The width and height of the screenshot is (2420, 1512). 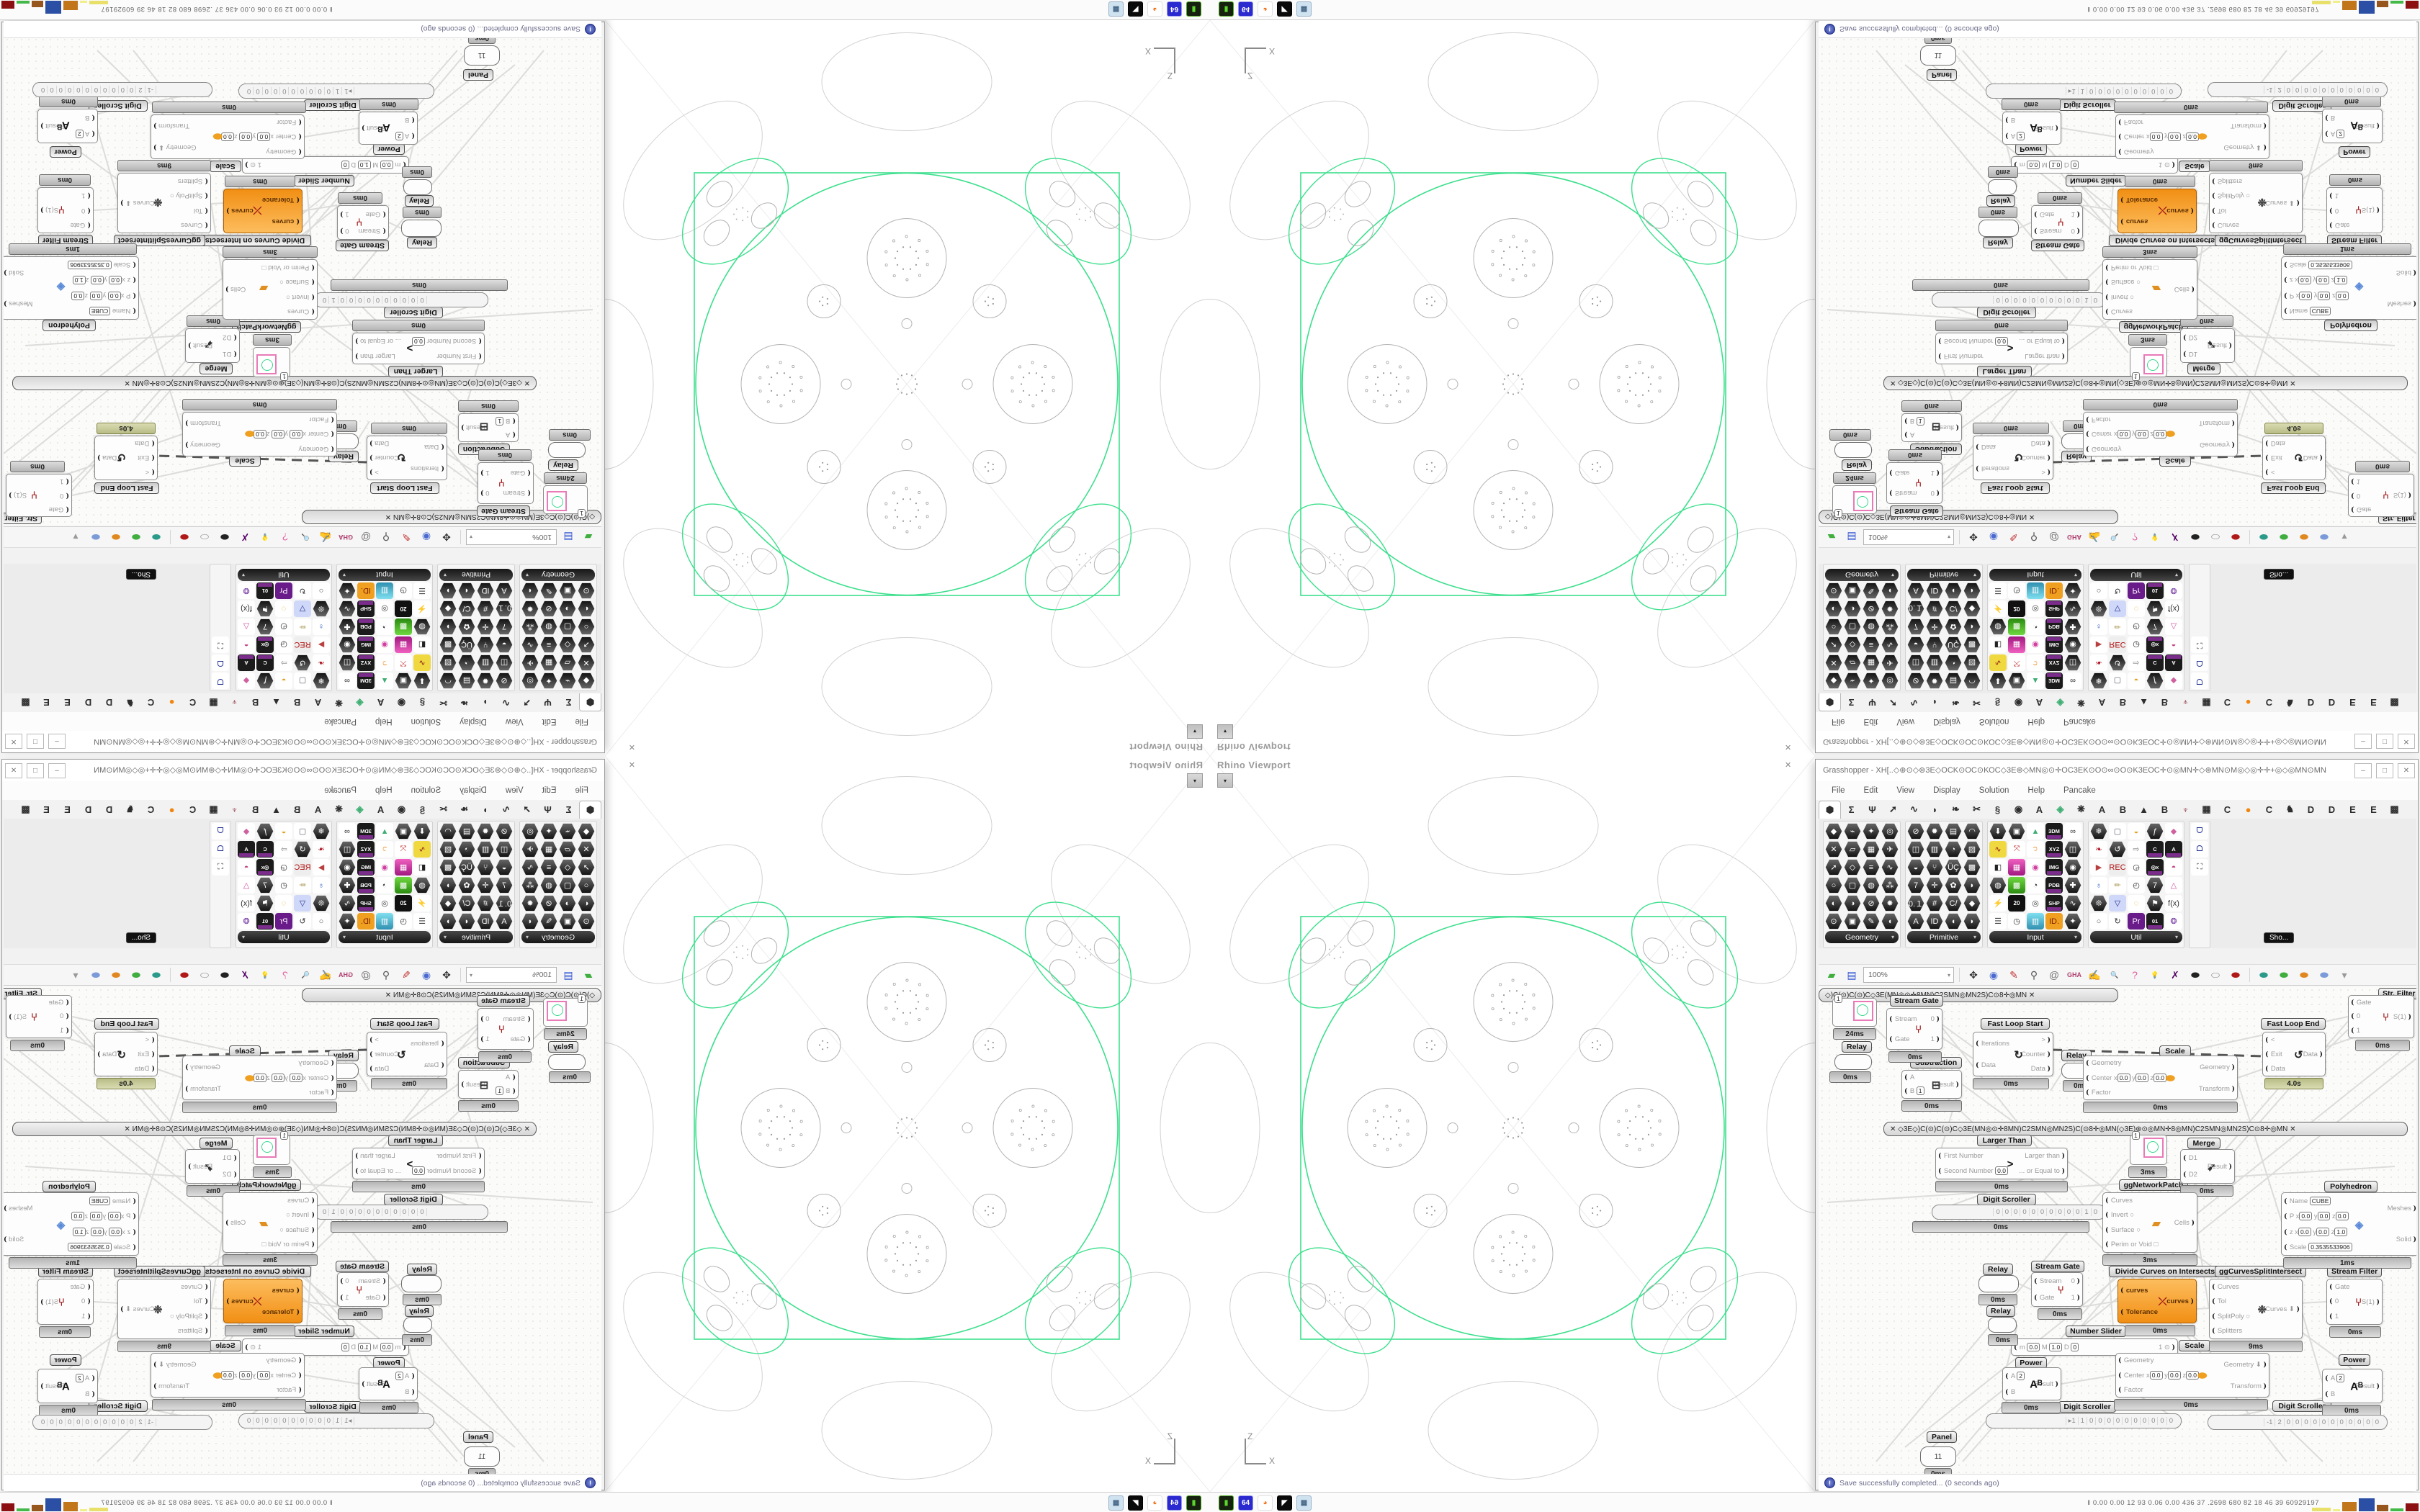 What do you see at coordinates (2054, 662) in the screenshot?
I see `component-icon: XYZ` at bounding box center [2054, 662].